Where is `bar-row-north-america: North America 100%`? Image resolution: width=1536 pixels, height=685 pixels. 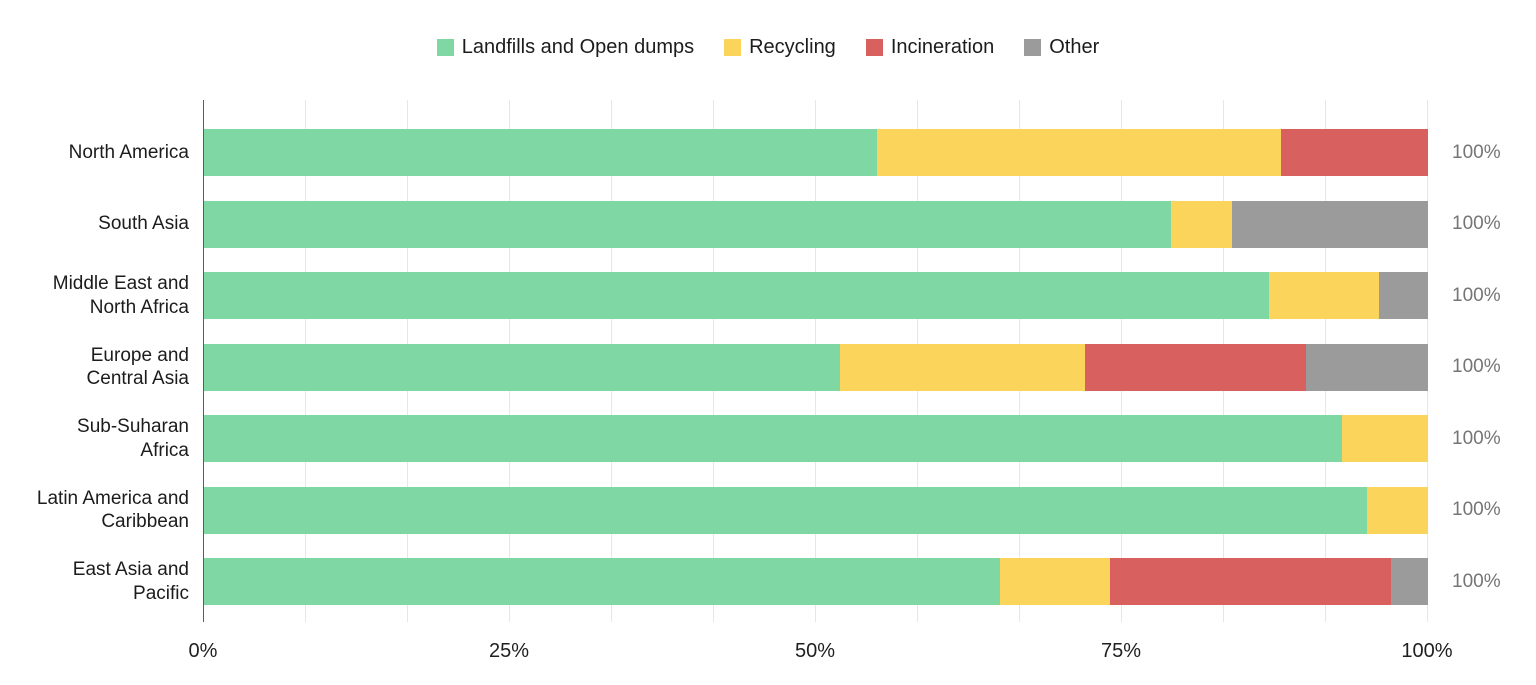 bar-row-north-america: North America 100% is located at coordinates (768, 153).